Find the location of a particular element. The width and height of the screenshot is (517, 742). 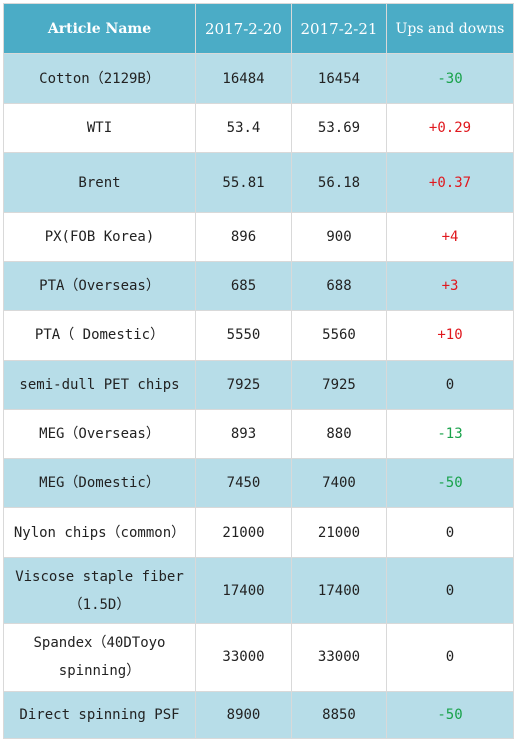

header-date-2: 2017-2-21 is located at coordinates (339, 28).